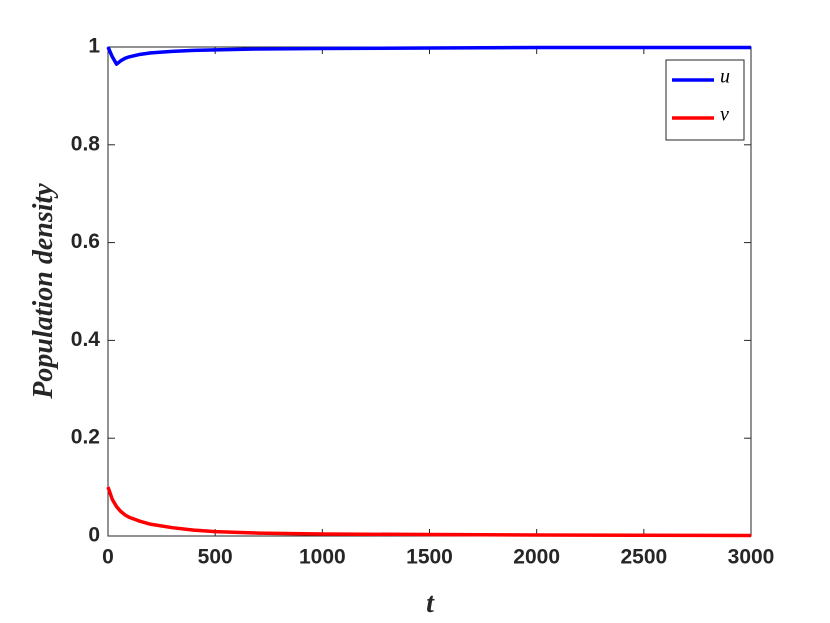  What do you see at coordinates (430, 603) in the screenshot?
I see `x-axis-label: t` at bounding box center [430, 603].